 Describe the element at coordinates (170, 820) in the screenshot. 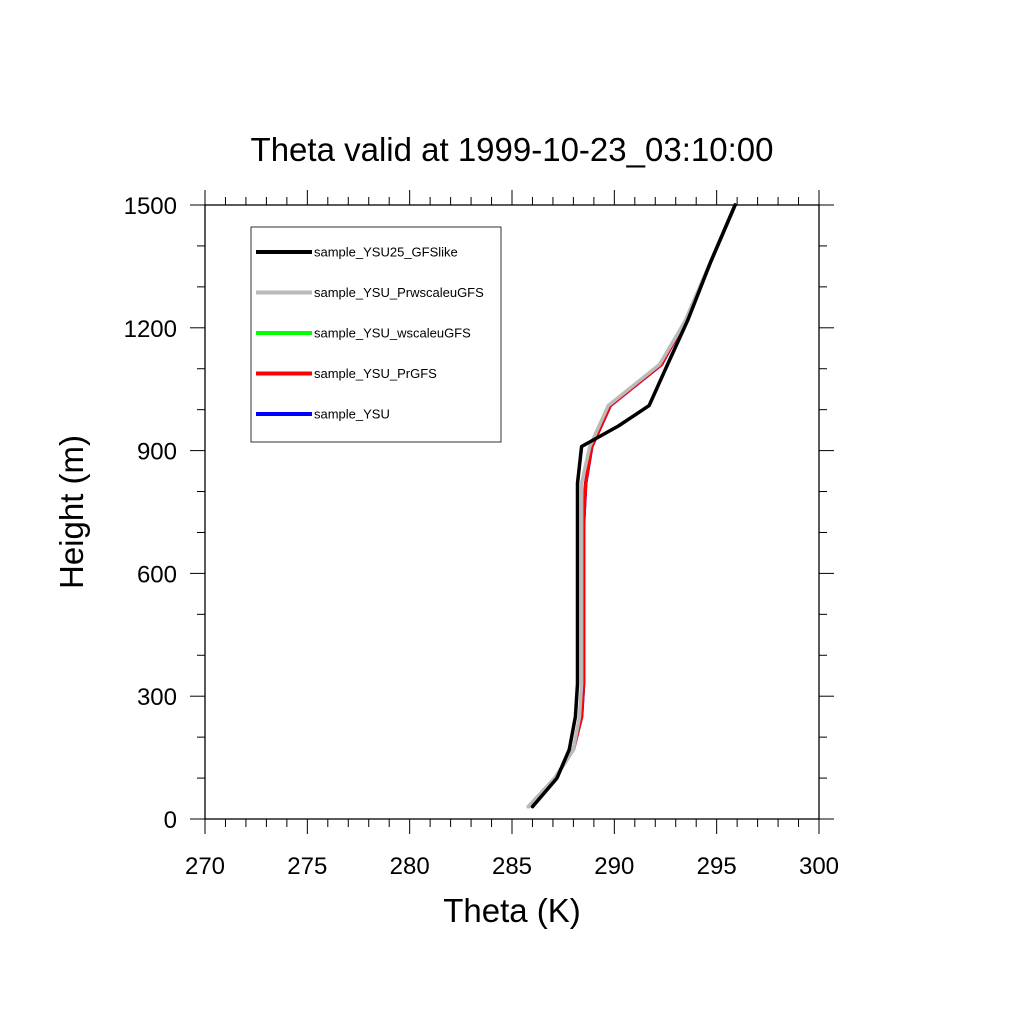

I see `y-tick-label: 0` at that location.